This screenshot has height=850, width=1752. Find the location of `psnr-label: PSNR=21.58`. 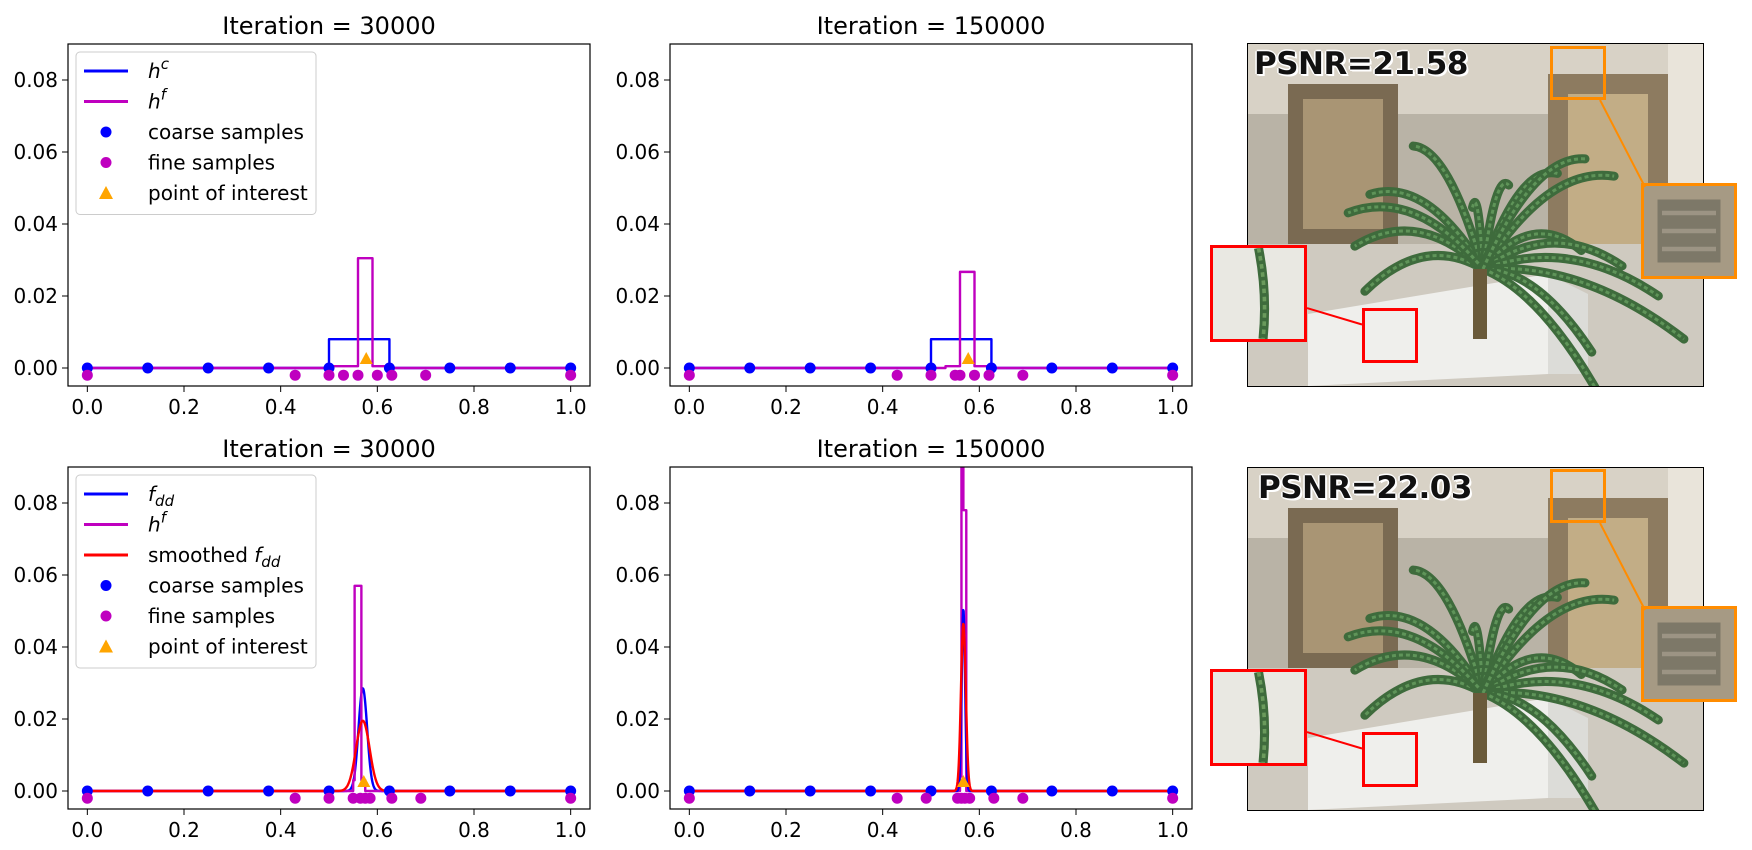

psnr-label: PSNR=21.58 is located at coordinates (1361, 64).